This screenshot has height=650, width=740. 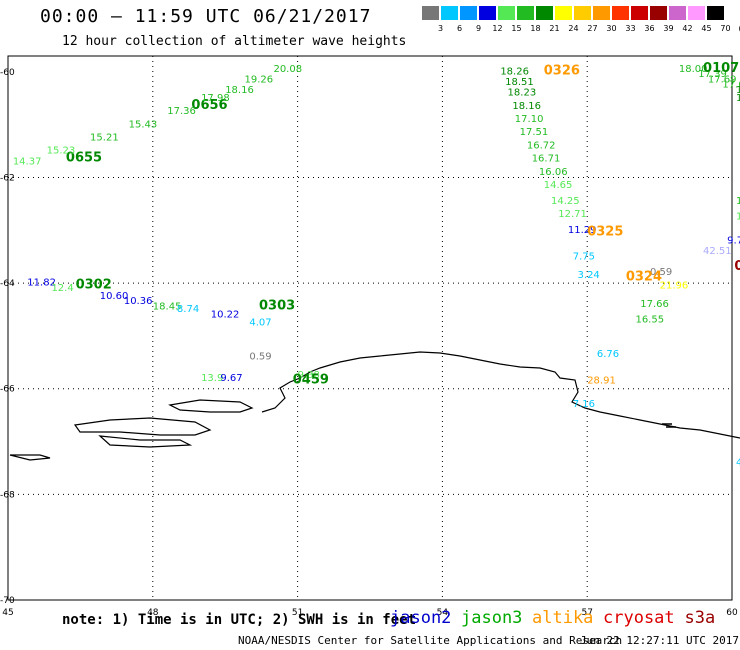 I want to click on satellite-legend-jason2: jason2, so click(x=421, y=618).